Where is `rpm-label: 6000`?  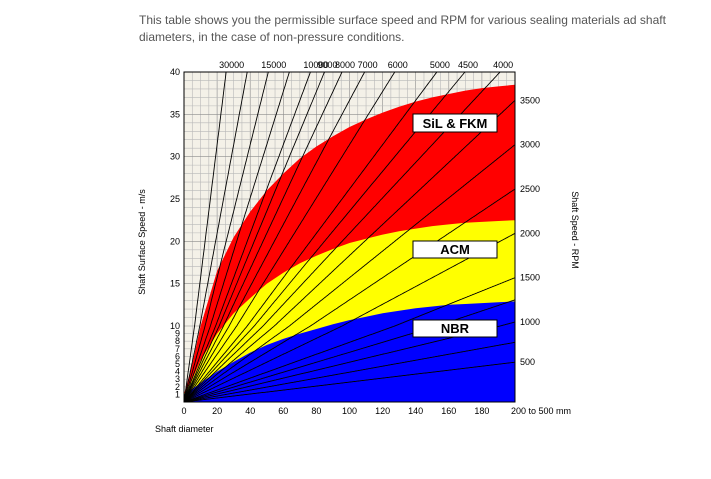
rpm-label: 6000 is located at coordinates (398, 65).